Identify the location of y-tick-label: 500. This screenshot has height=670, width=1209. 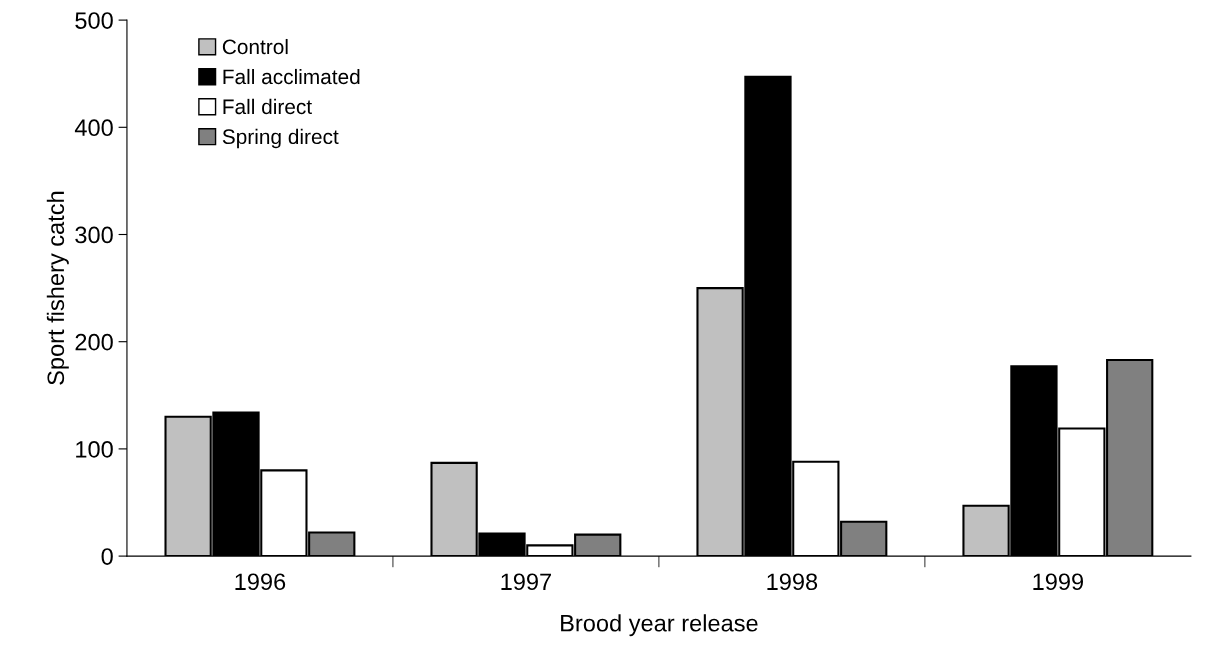
(94, 20).